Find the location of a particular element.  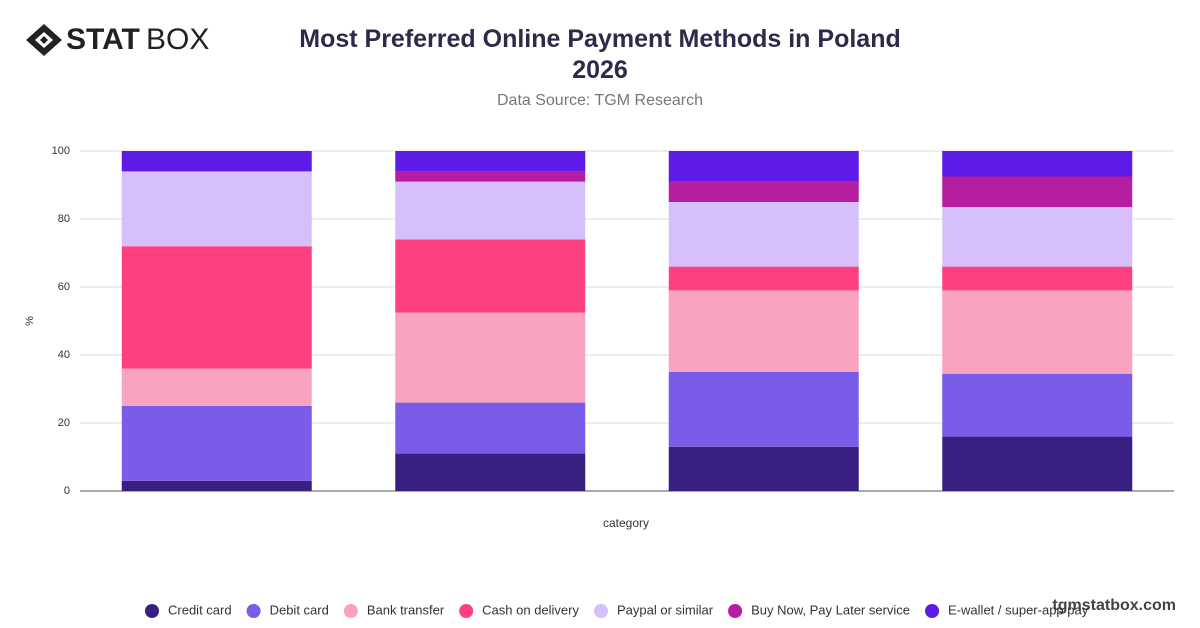

legend-label: Buy Now, Pay Later service is located at coordinates (830, 609).